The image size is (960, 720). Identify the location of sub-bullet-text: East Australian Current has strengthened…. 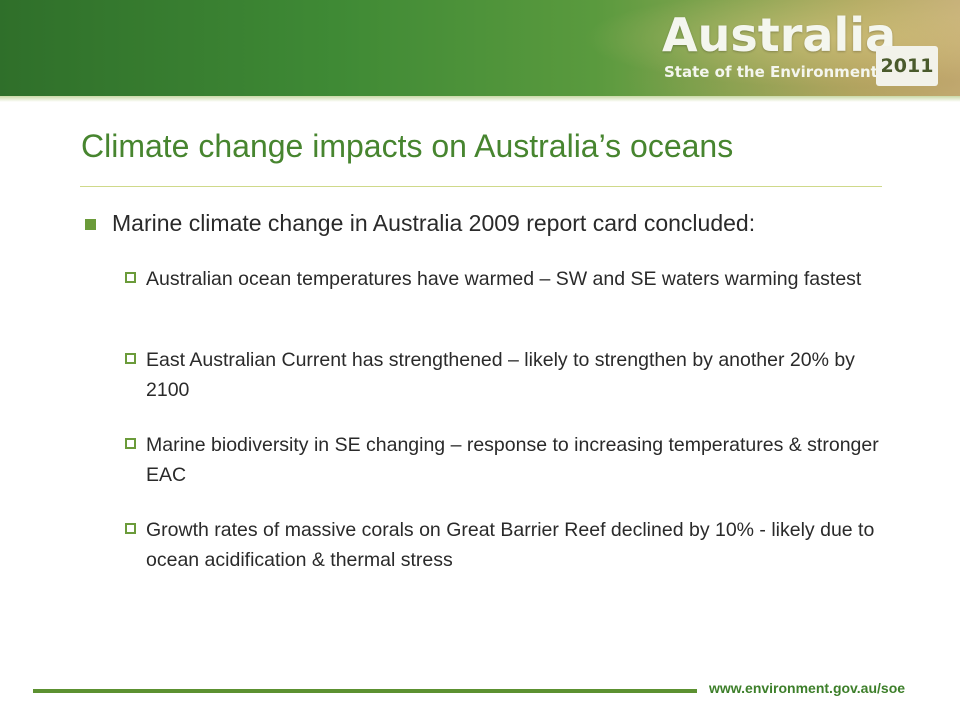
(500, 375).